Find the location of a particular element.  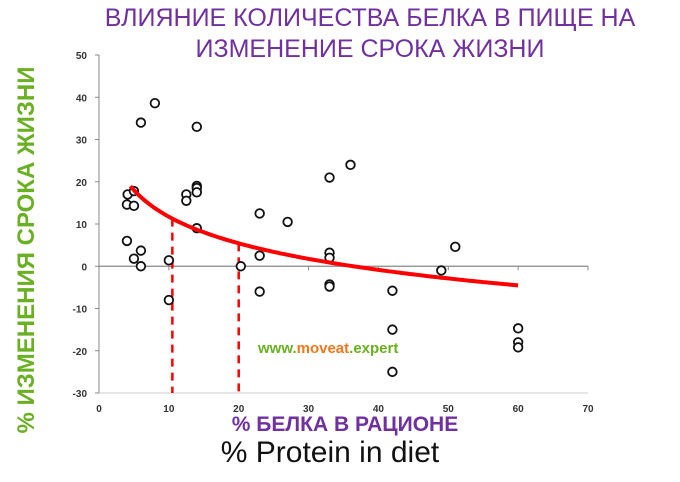

y-tick-label: -30 is located at coordinates (80, 394).